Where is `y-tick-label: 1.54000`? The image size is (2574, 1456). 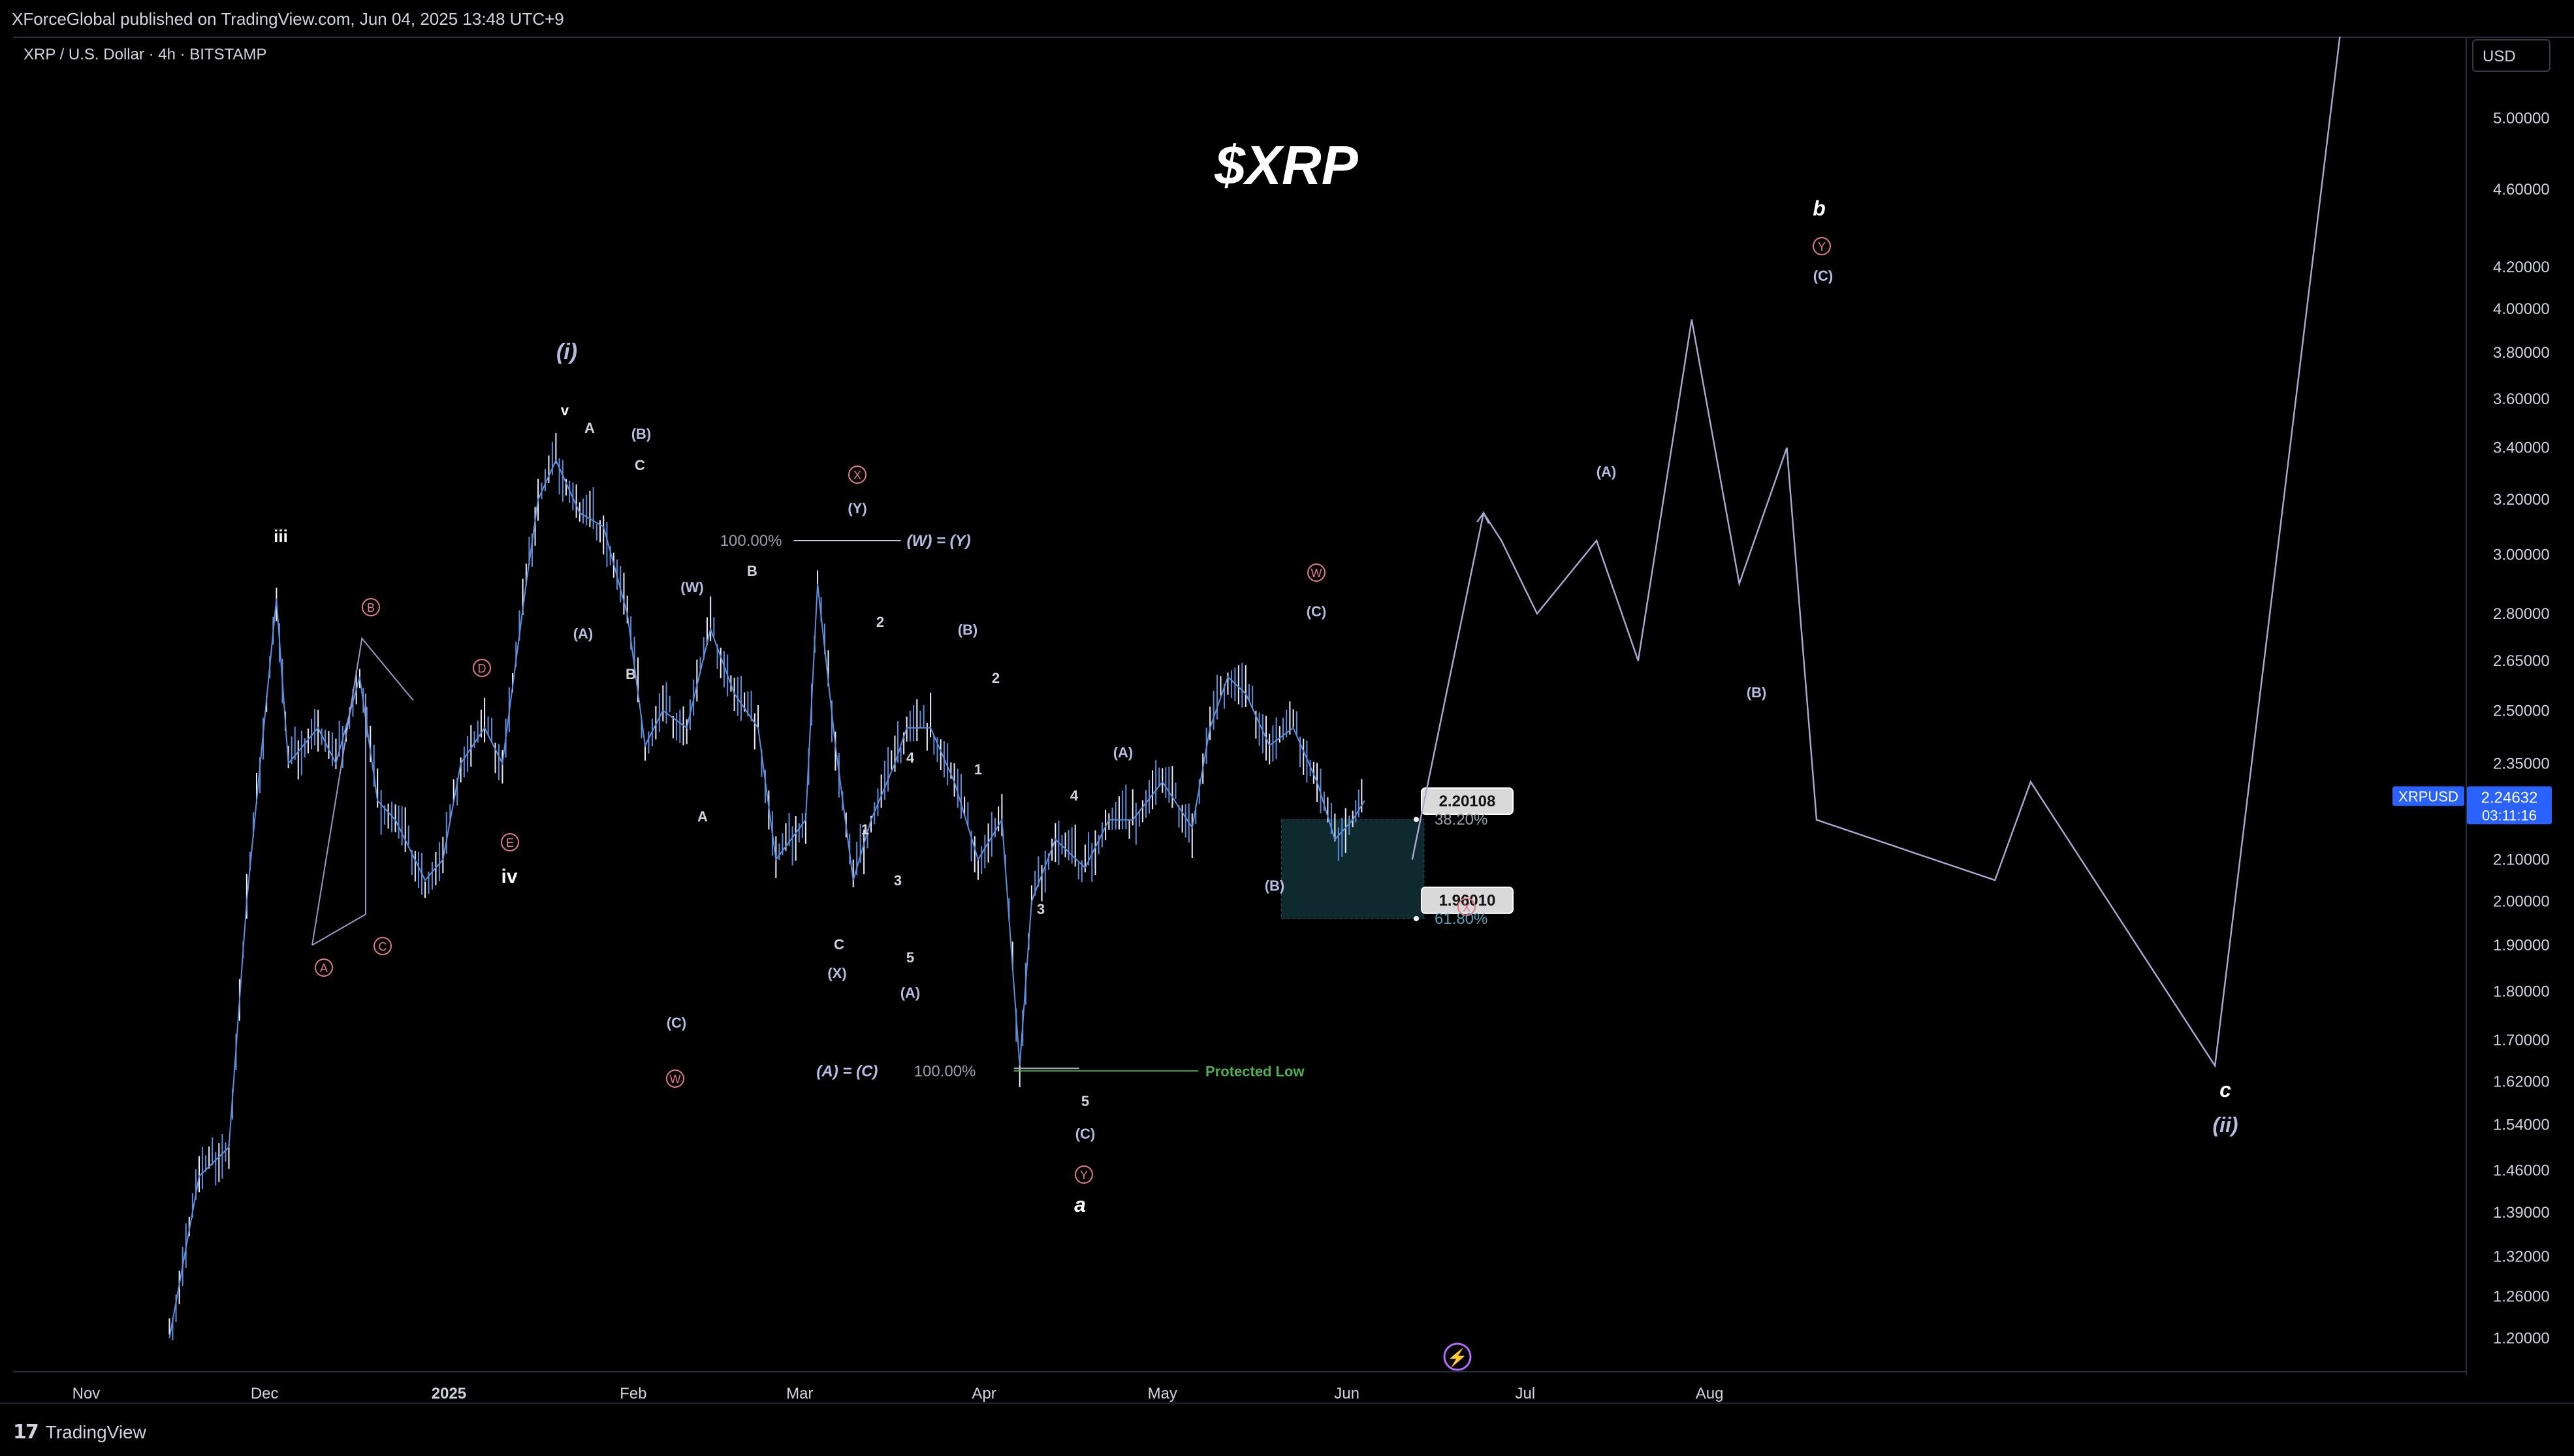 y-tick-label: 1.54000 is located at coordinates (2521, 1125).